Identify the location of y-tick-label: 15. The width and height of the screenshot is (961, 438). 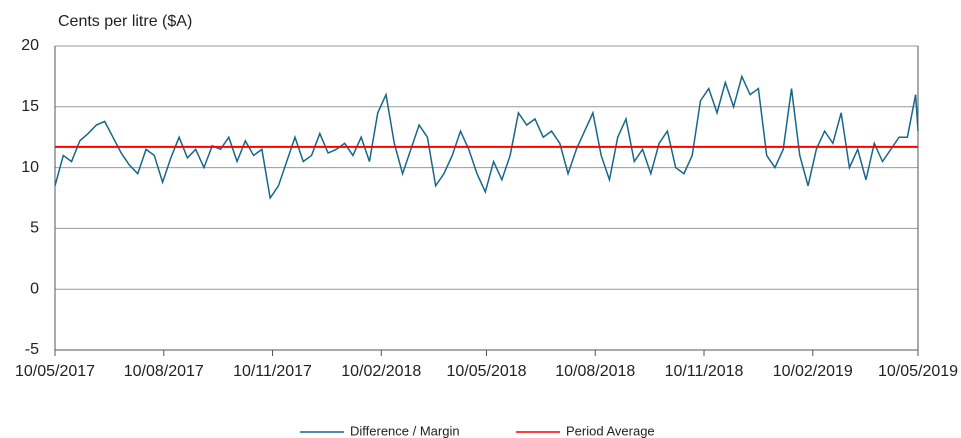
(30, 106).